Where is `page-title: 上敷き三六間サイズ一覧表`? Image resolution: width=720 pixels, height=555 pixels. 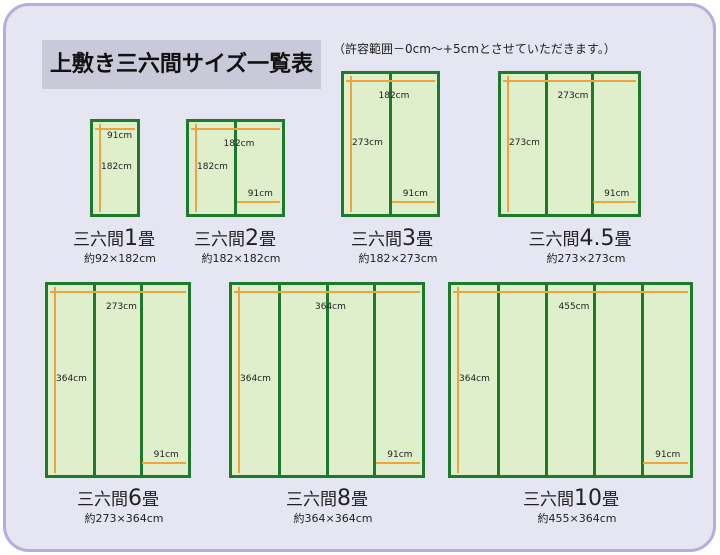 page-title: 上敷き三六間サイズ一覧表 is located at coordinates (181, 64).